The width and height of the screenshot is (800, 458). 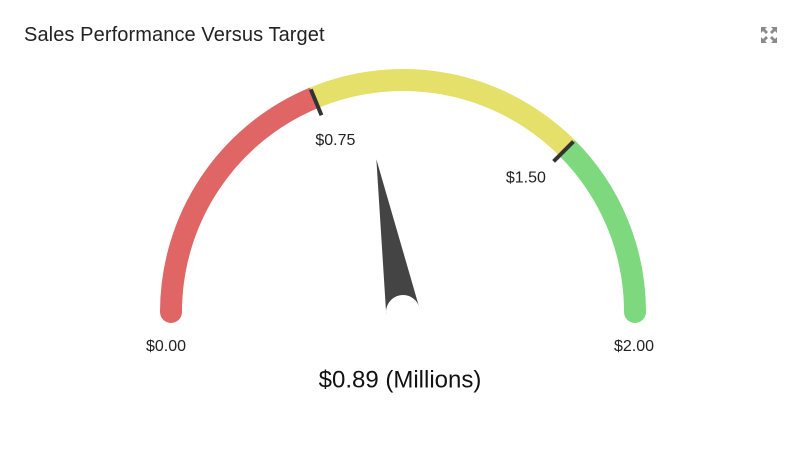 I want to click on expand-icon, so click(x=769, y=35).